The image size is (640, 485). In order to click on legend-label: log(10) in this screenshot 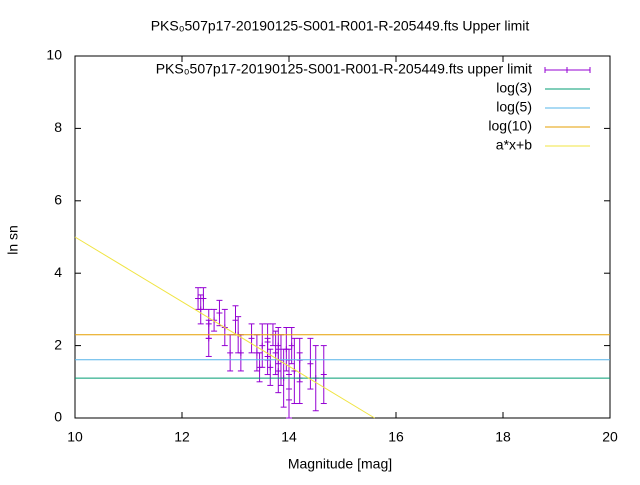, I will do `click(510, 126)`.